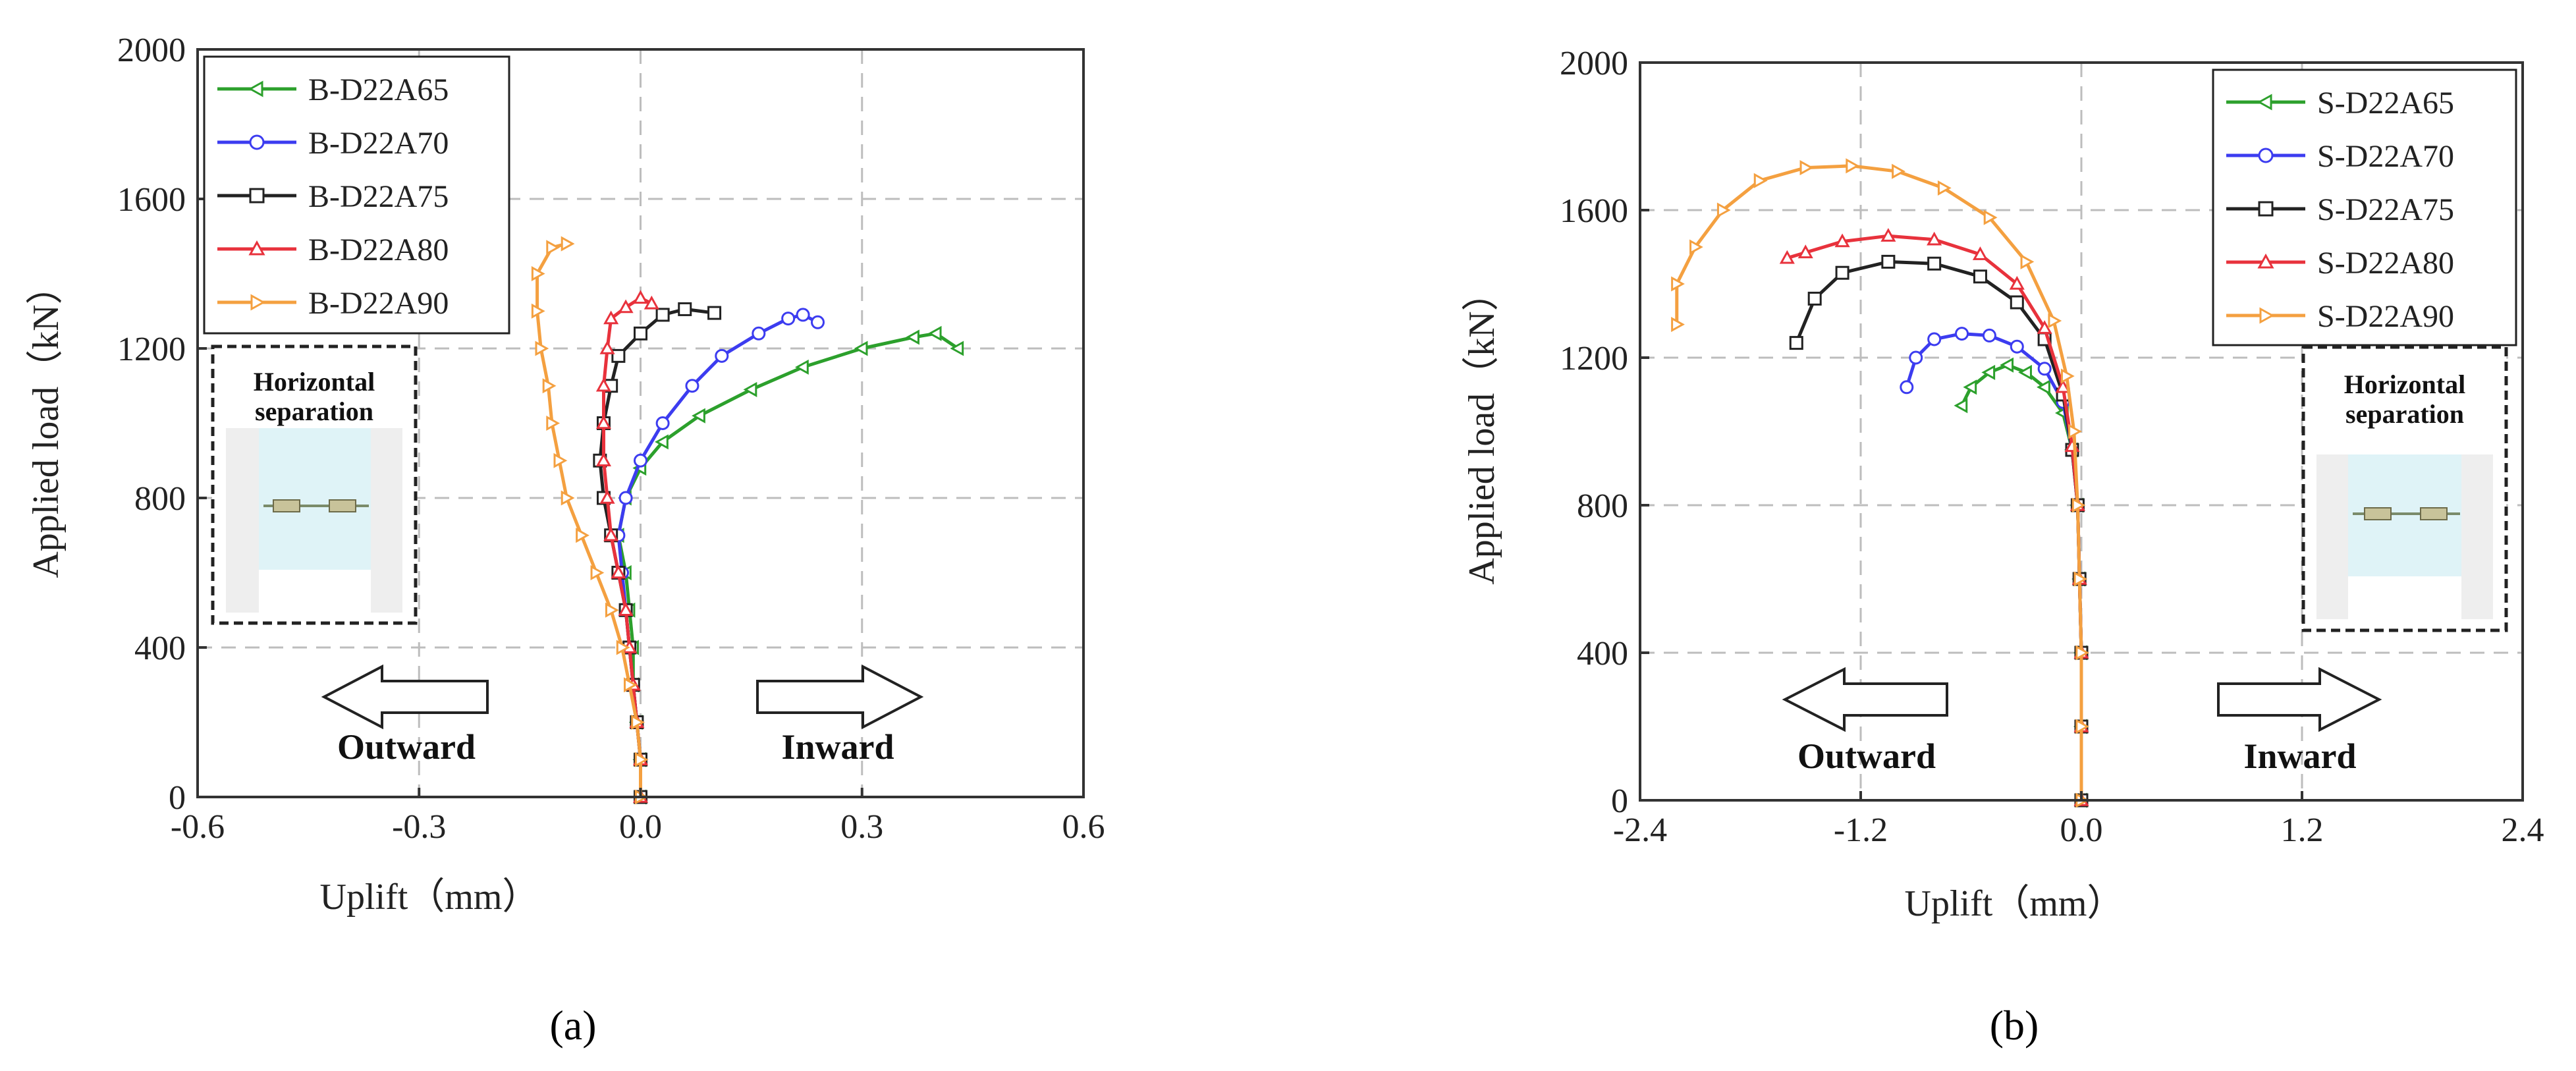  What do you see at coordinates (342, 505) in the screenshot?
I see `inset-nut-right` at bounding box center [342, 505].